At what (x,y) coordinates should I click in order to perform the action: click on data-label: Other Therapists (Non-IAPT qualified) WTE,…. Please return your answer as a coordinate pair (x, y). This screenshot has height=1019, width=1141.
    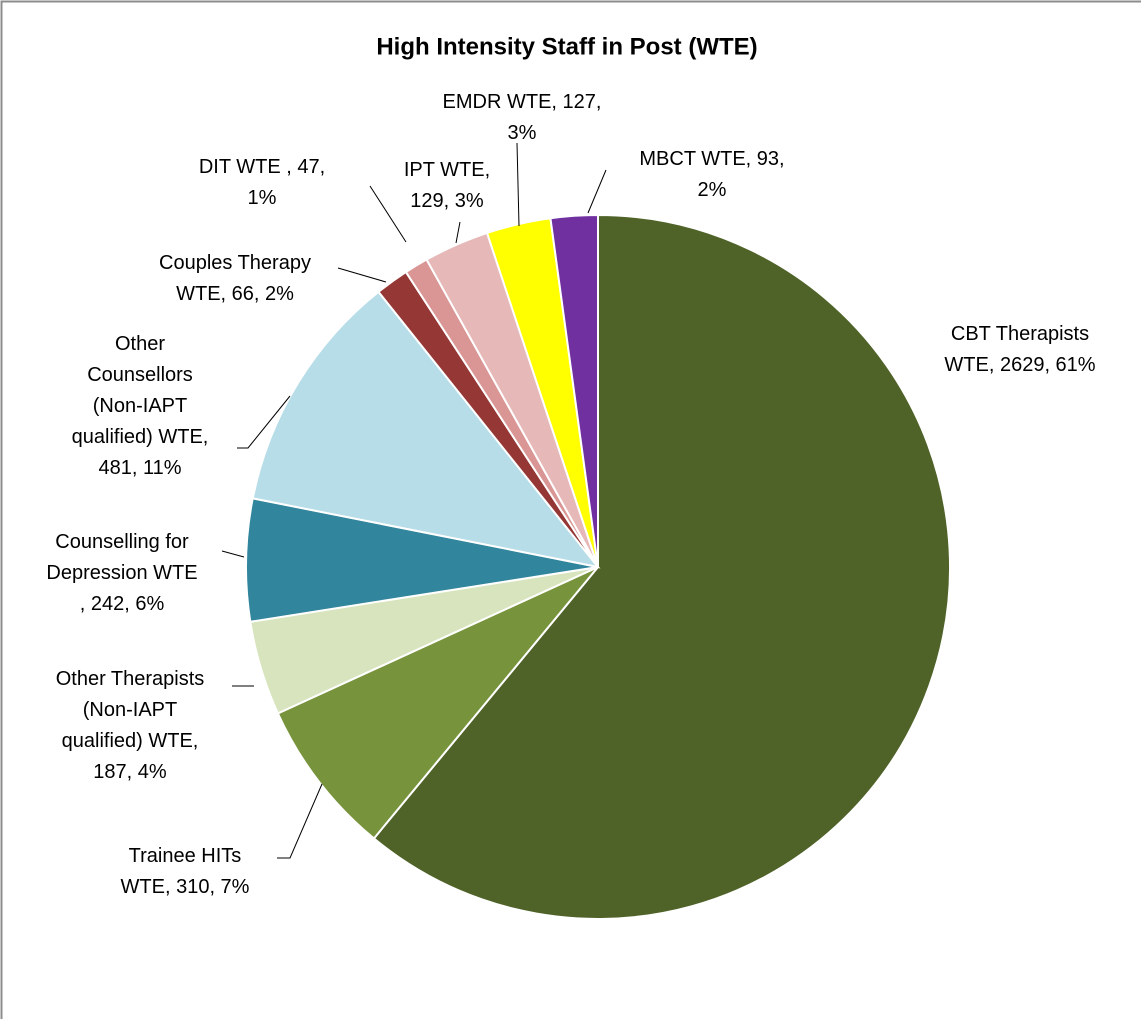
    Looking at the image, I should click on (130, 725).